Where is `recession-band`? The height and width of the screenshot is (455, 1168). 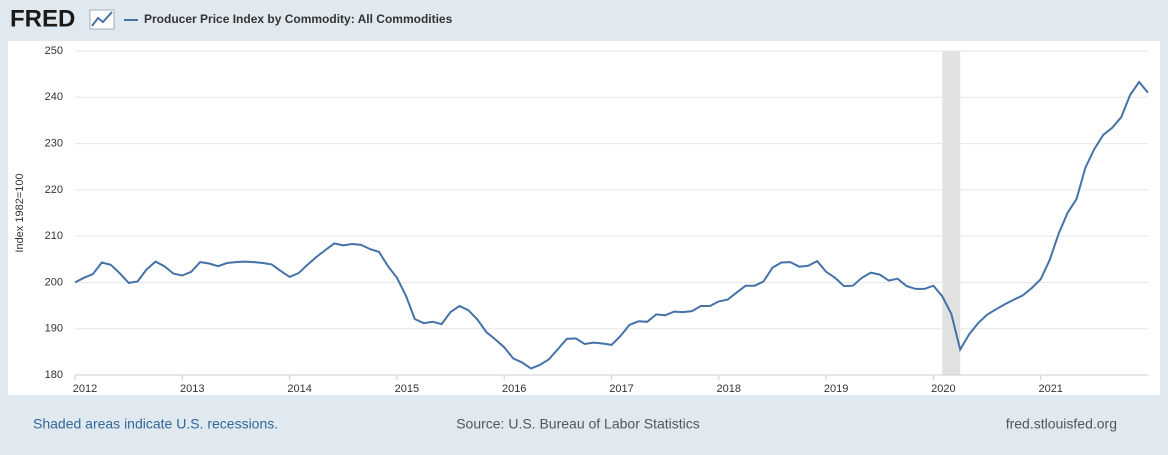
recession-band is located at coordinates (951, 213).